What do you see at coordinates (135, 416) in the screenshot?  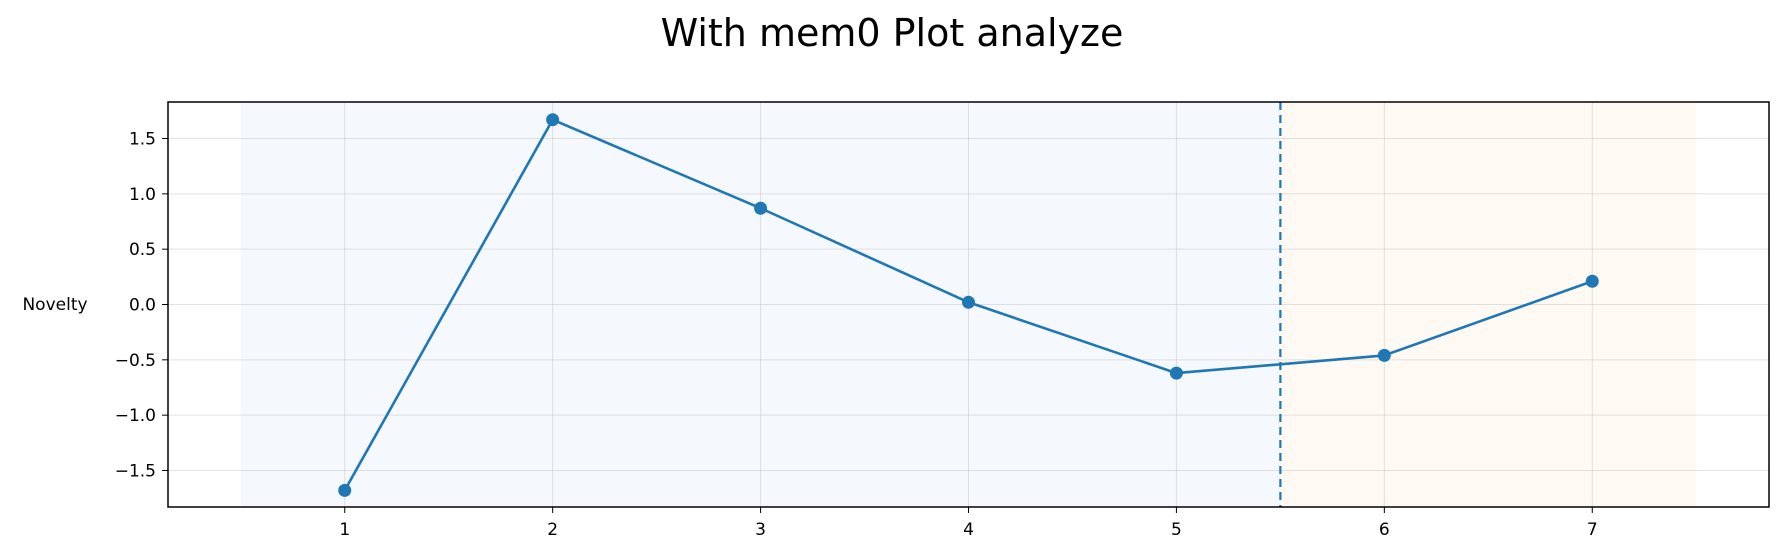 I see `y-tick-label: −1.0` at bounding box center [135, 416].